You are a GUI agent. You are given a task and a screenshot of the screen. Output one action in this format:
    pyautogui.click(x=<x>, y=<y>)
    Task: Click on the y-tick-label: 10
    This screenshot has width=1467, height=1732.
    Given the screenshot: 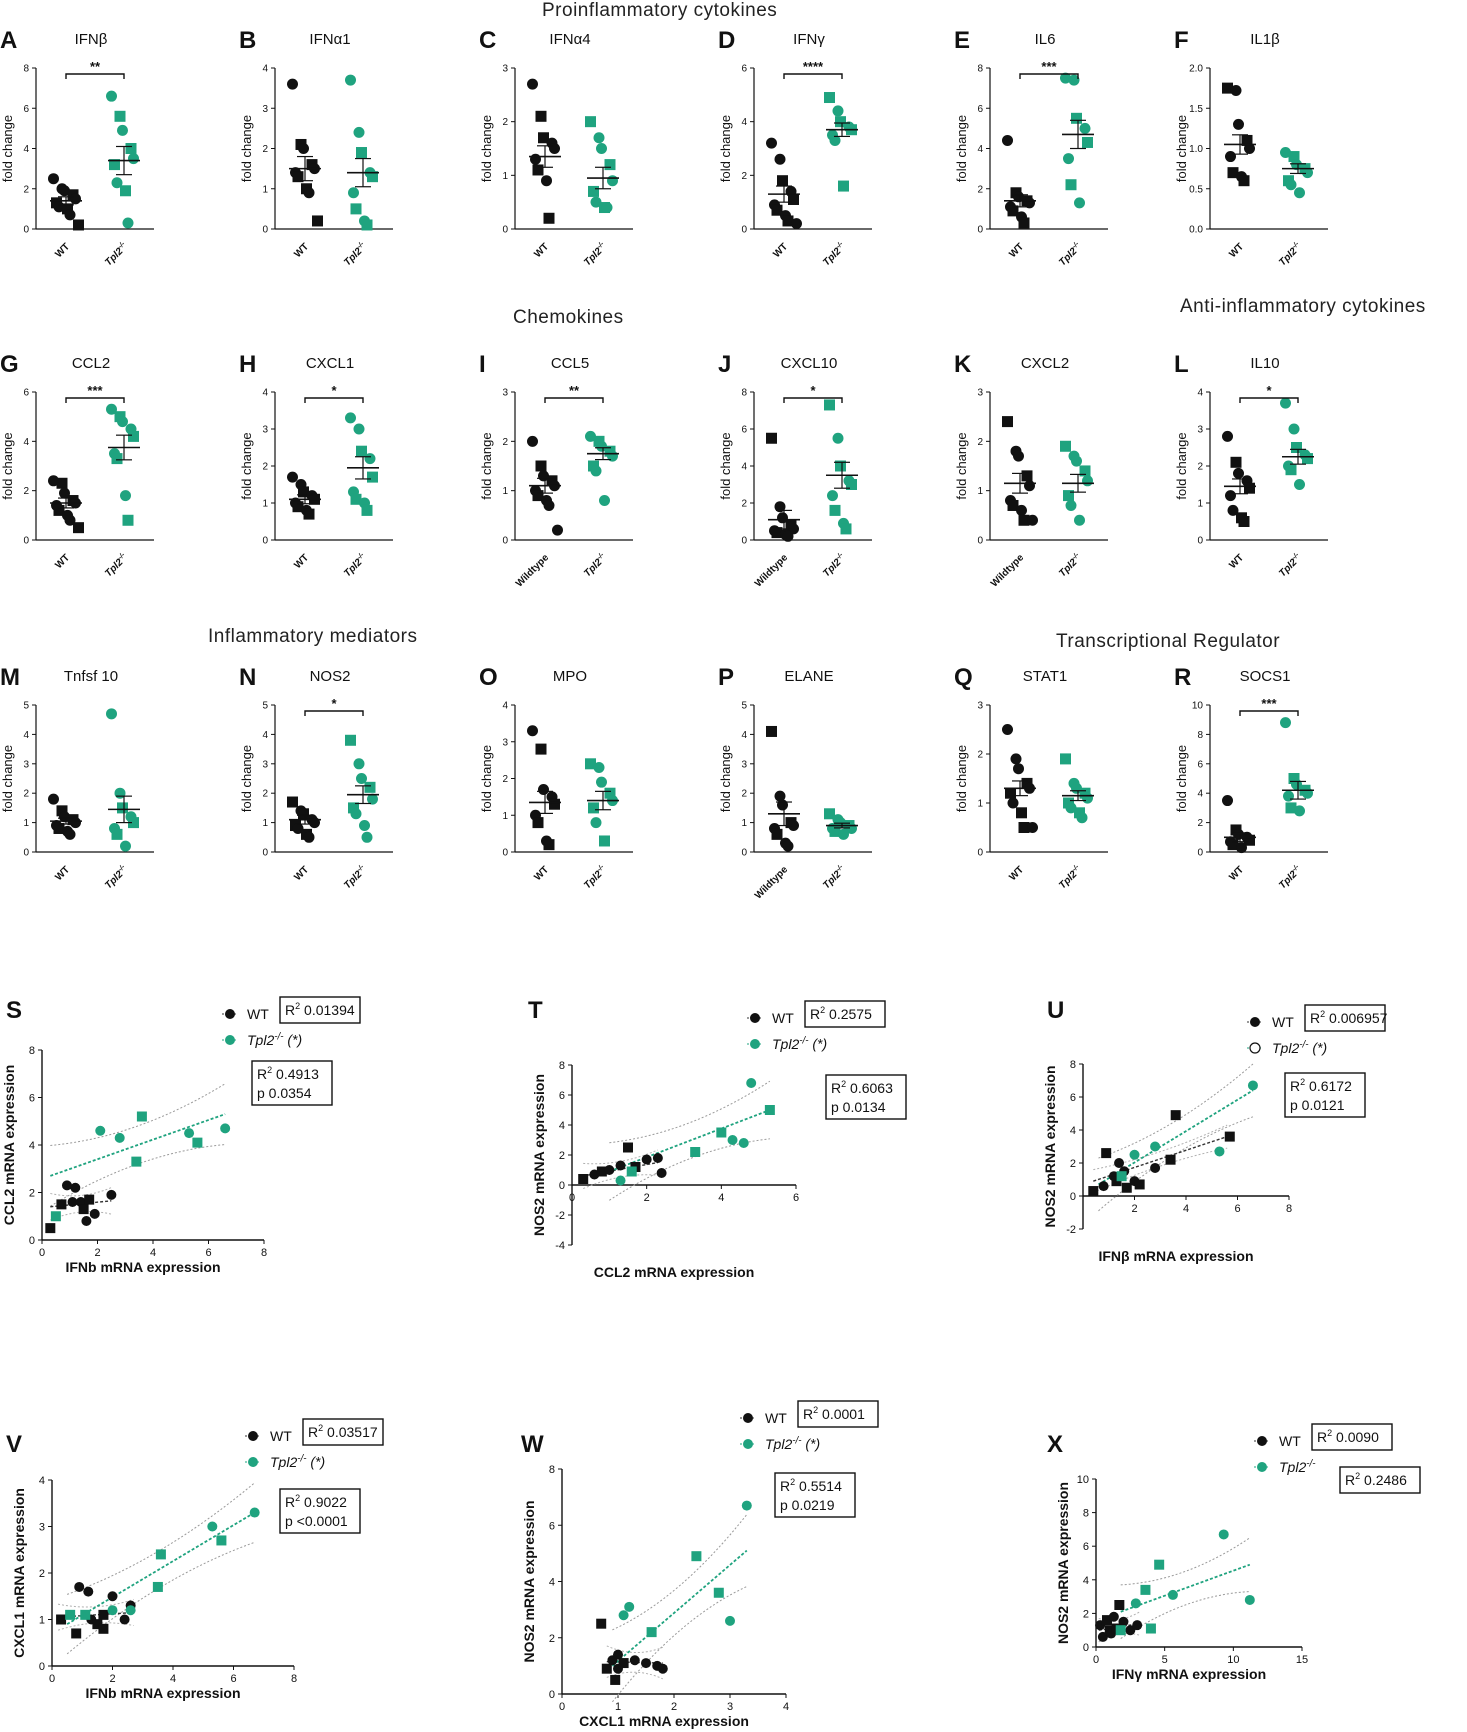 What is the action you would take?
    pyautogui.click(x=1198, y=706)
    